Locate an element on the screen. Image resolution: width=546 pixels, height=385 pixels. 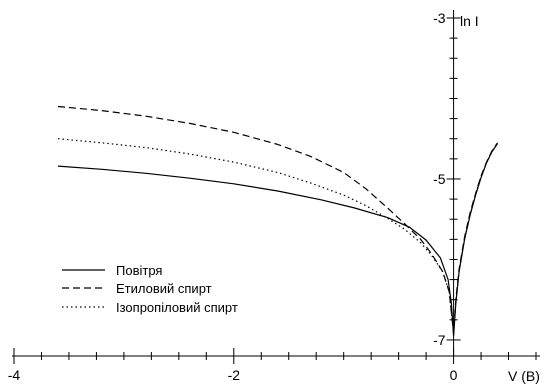
y-tick-labels: -7 -5 -3 is located at coordinates (439, 179).